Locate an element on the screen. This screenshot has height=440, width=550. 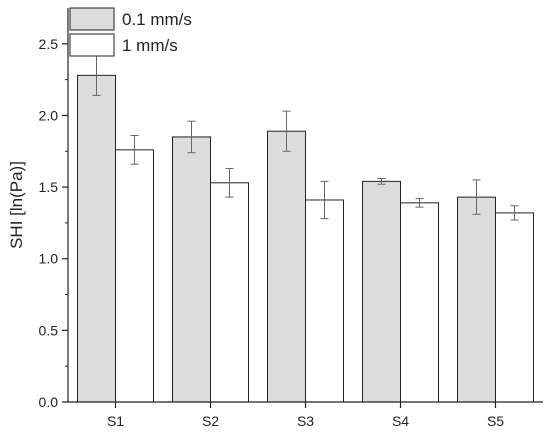
y-tick-label: 2.5 is located at coordinates (49, 44).